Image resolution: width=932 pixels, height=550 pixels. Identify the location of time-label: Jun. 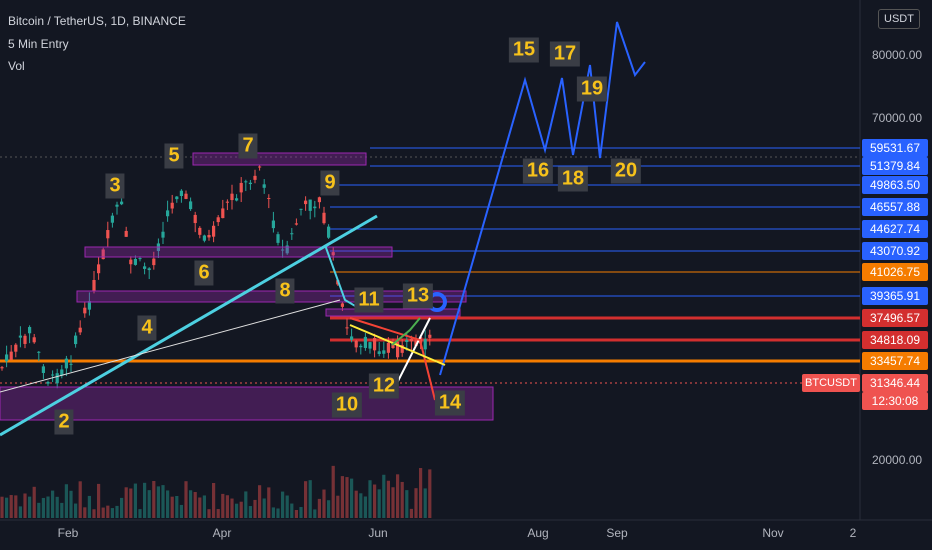
(378, 533).